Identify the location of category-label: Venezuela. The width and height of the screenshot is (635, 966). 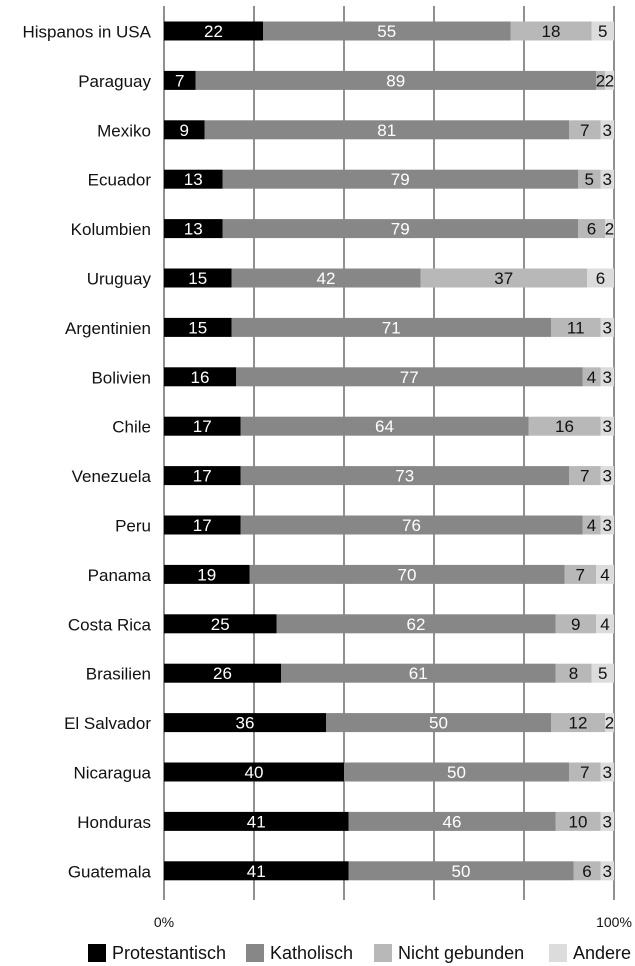
(112, 476).